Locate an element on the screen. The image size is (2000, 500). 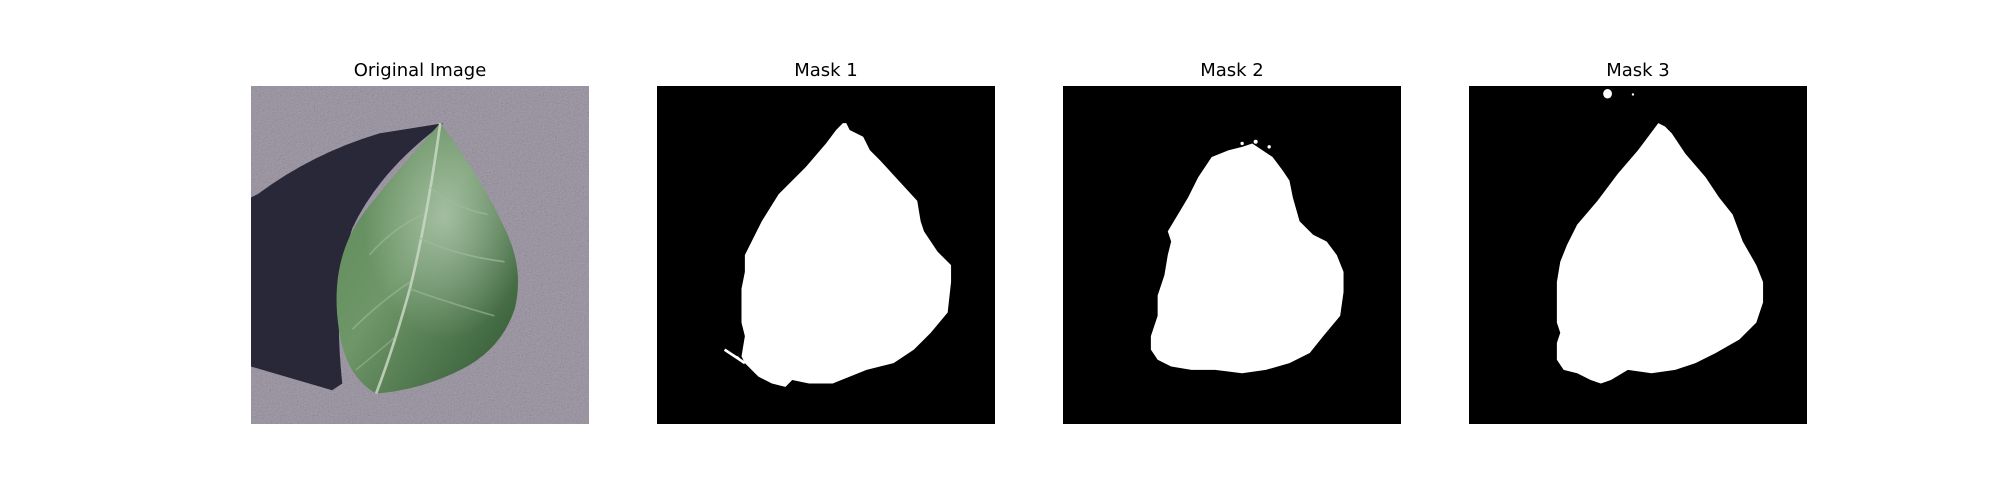
leaf-sheen is located at coordinates (427, 258).